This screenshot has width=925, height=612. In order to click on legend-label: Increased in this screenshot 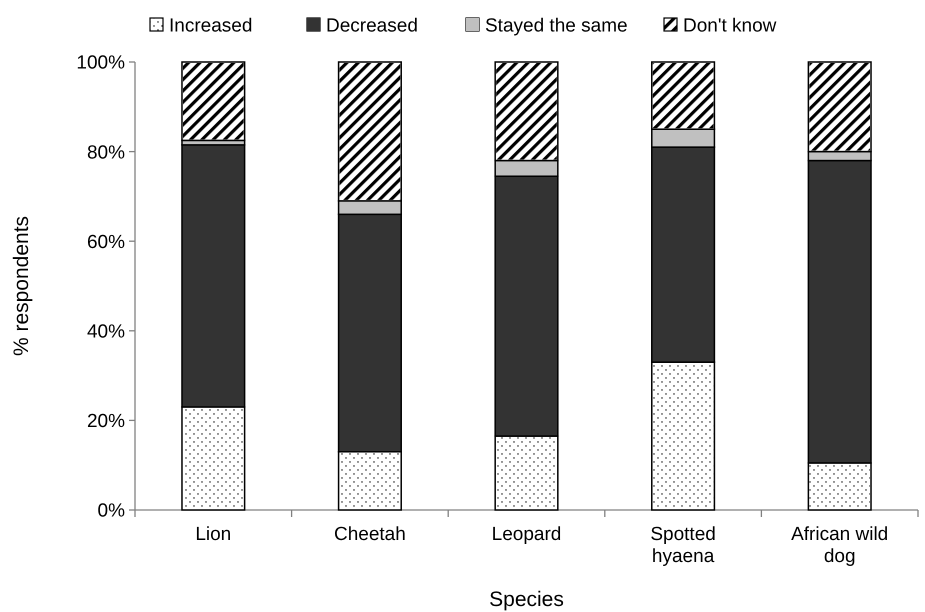, I will do `click(210, 26)`.